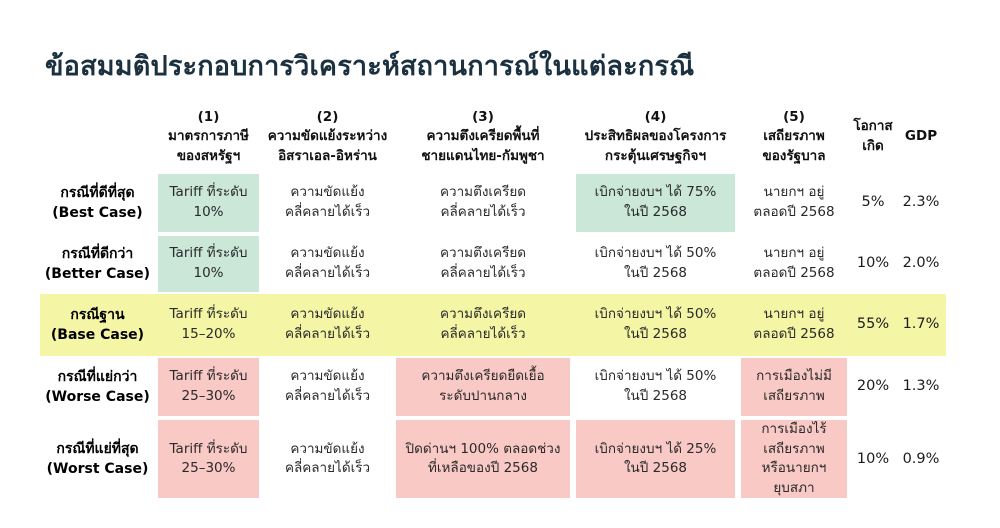 The height and width of the screenshot is (528, 1000). I want to click on header-cell-gdp: GDP, so click(921, 136).